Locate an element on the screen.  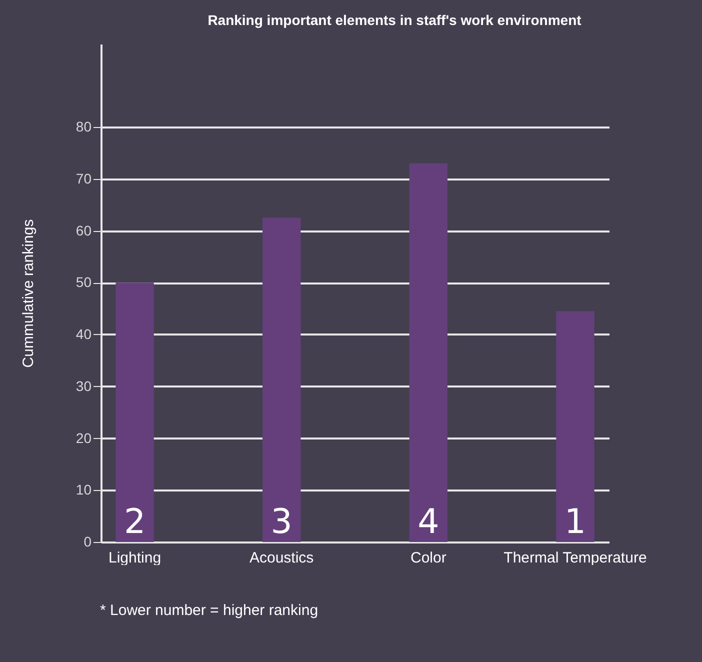
x-tick-label: Color is located at coordinates (428, 558).